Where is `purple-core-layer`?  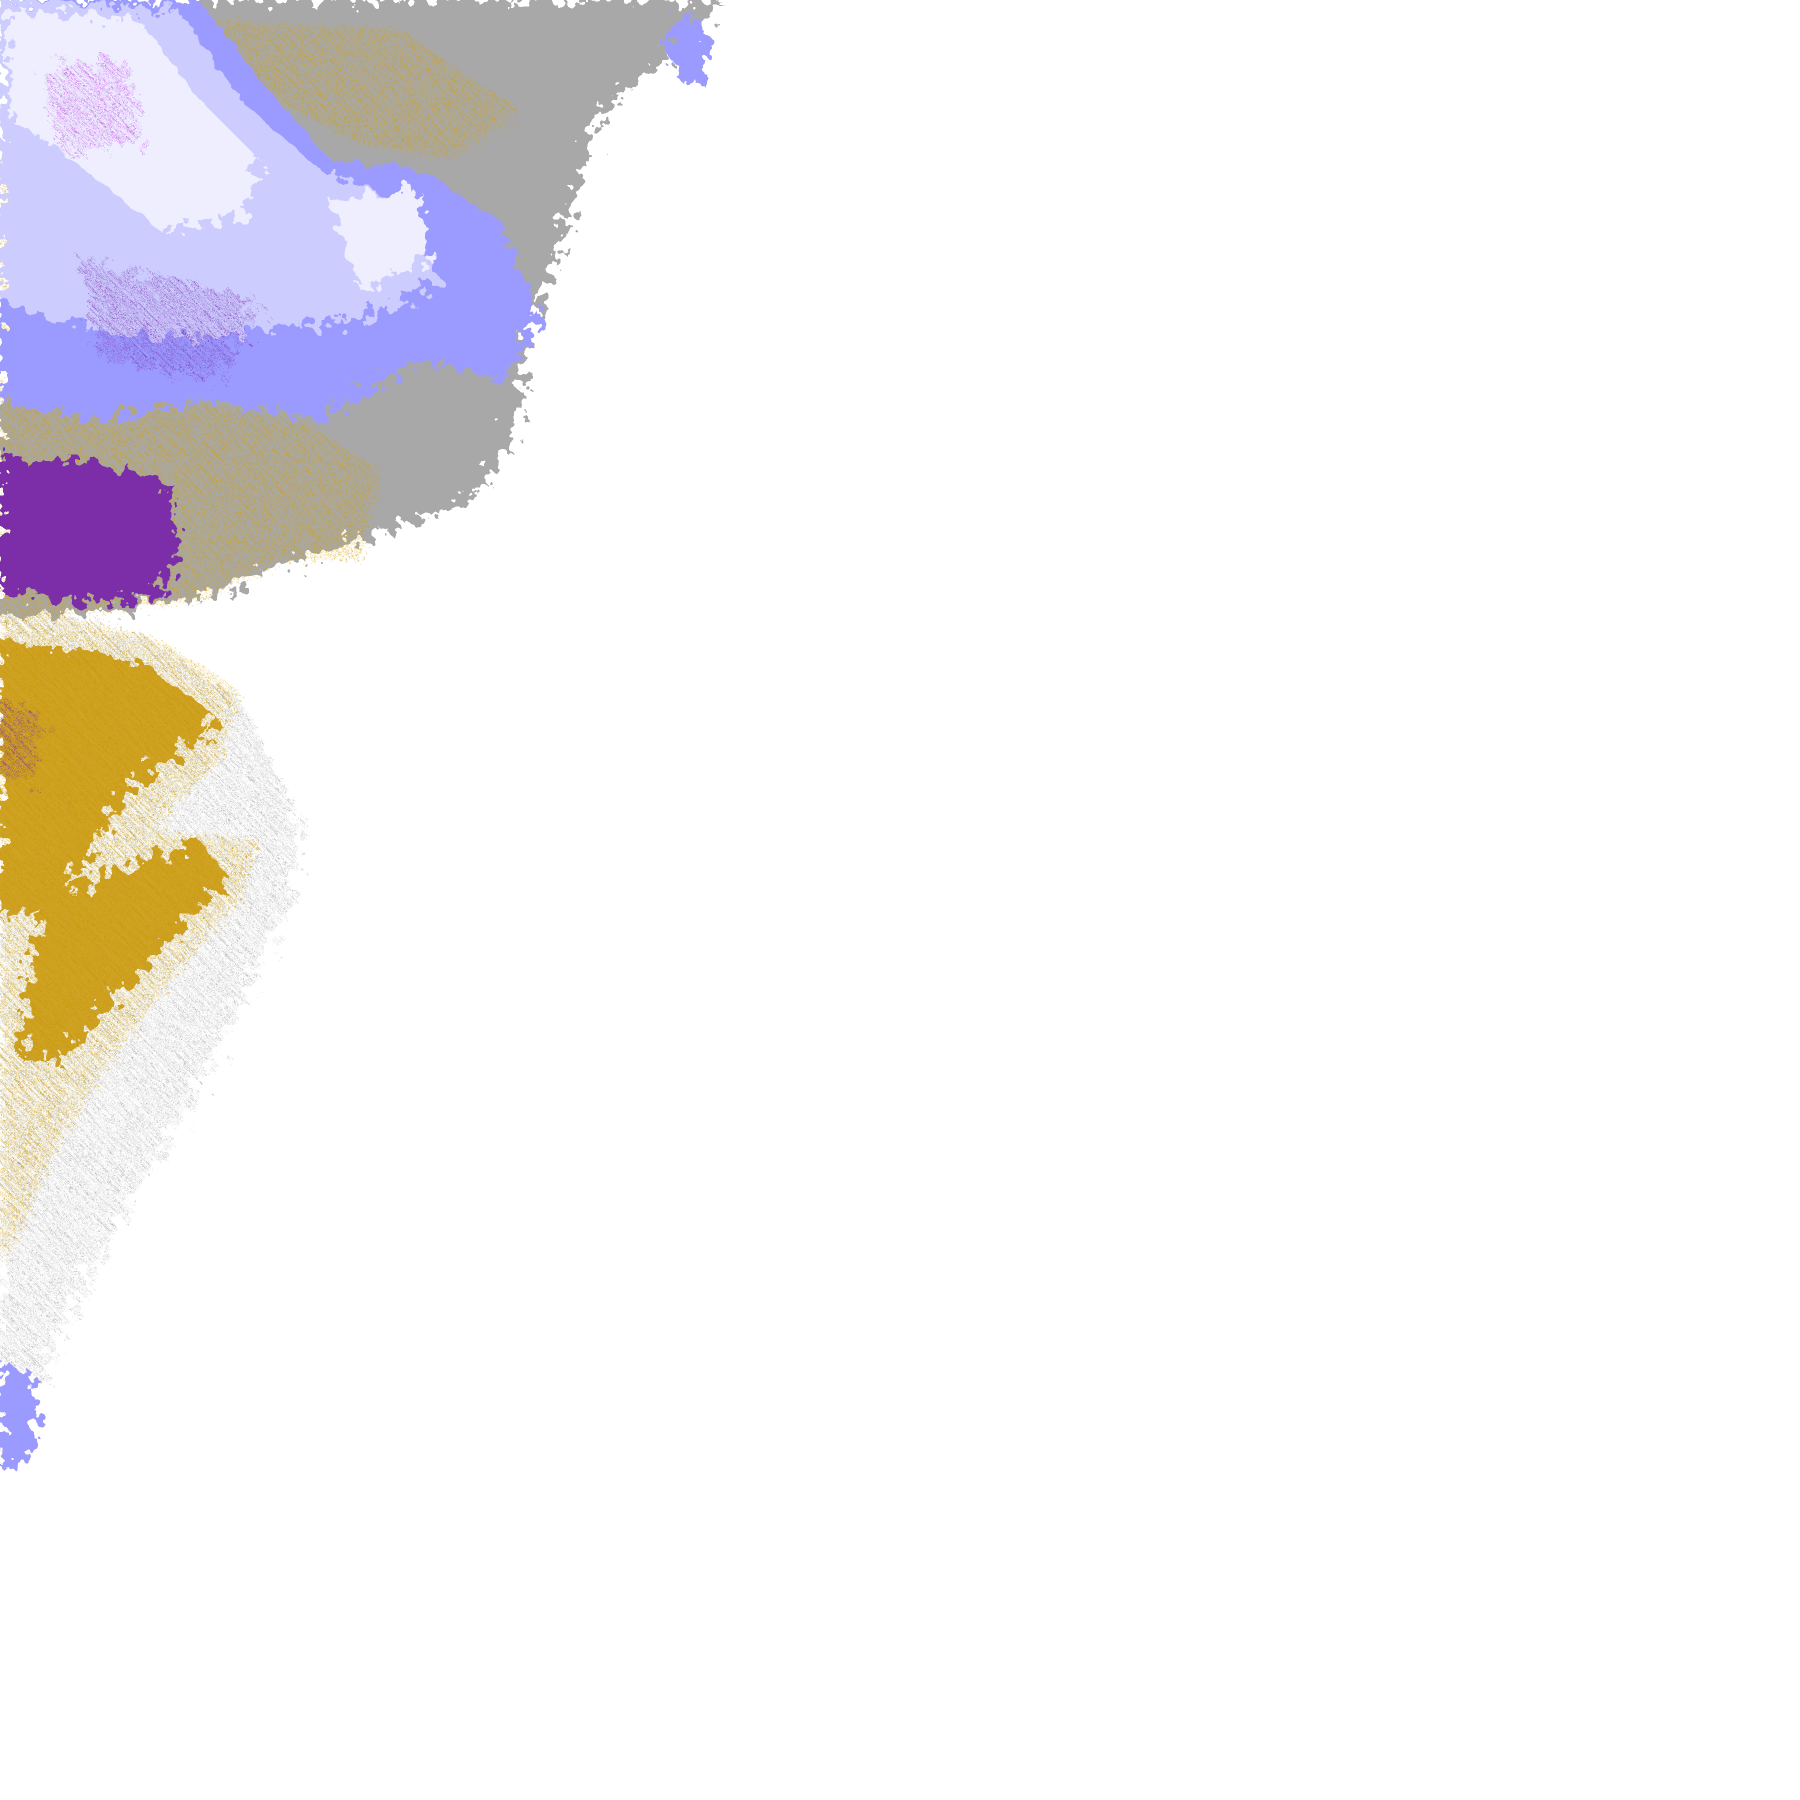 purple-core-layer is located at coordinates (130, 420).